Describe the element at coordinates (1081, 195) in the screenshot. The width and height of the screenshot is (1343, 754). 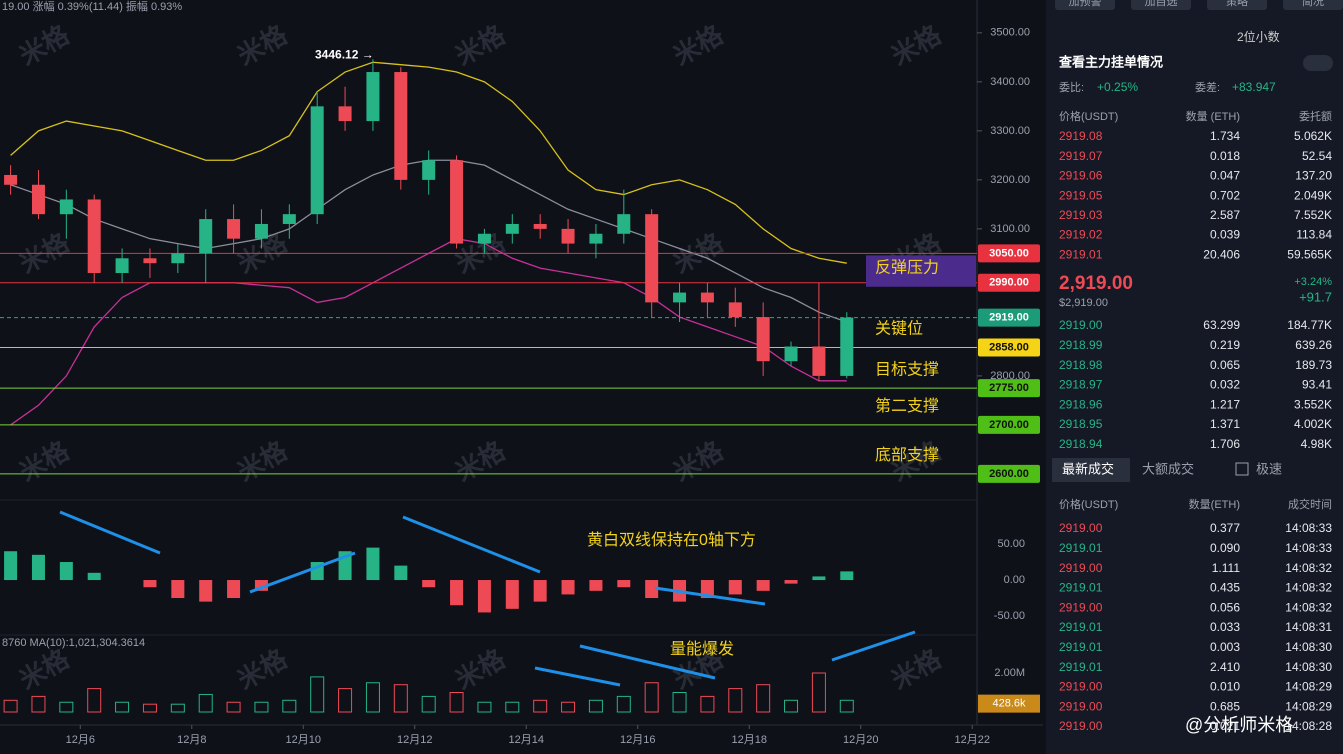
I see `ask-cell: 2919.05` at that location.